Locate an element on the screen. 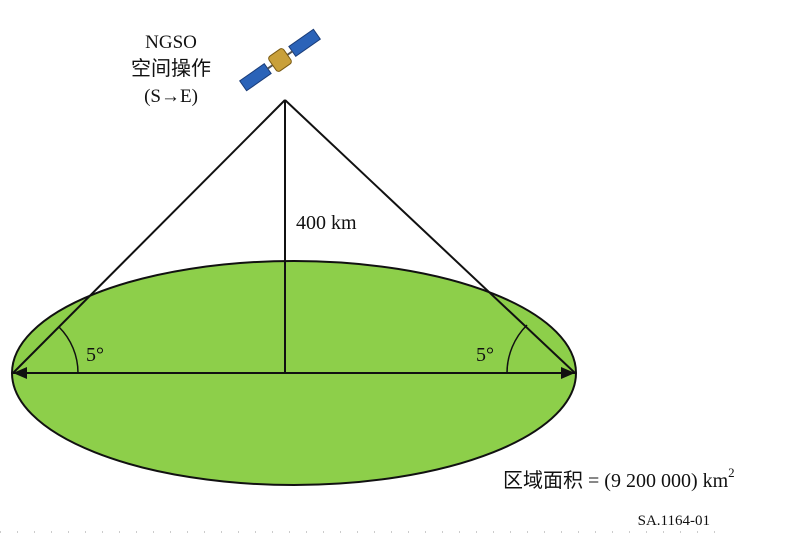 This screenshot has width=793, height=535. area-label: 区域面积 = (9 200 000) km2 is located at coordinates (619, 478).